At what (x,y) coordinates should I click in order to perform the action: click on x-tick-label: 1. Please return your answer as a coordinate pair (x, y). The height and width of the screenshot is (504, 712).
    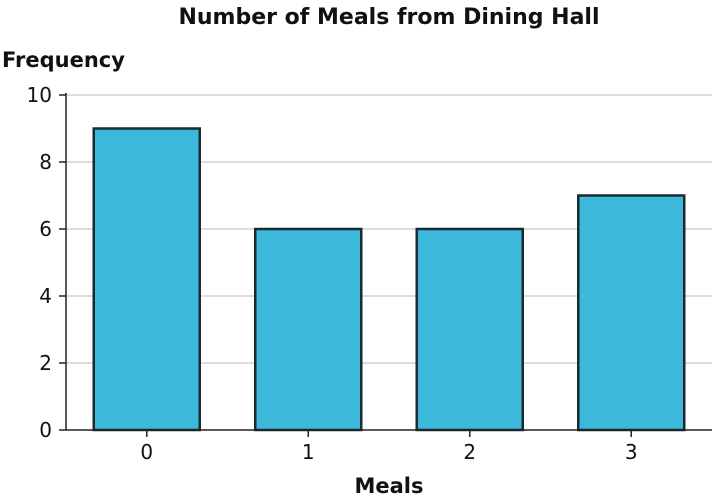
    Looking at the image, I should click on (308, 452).